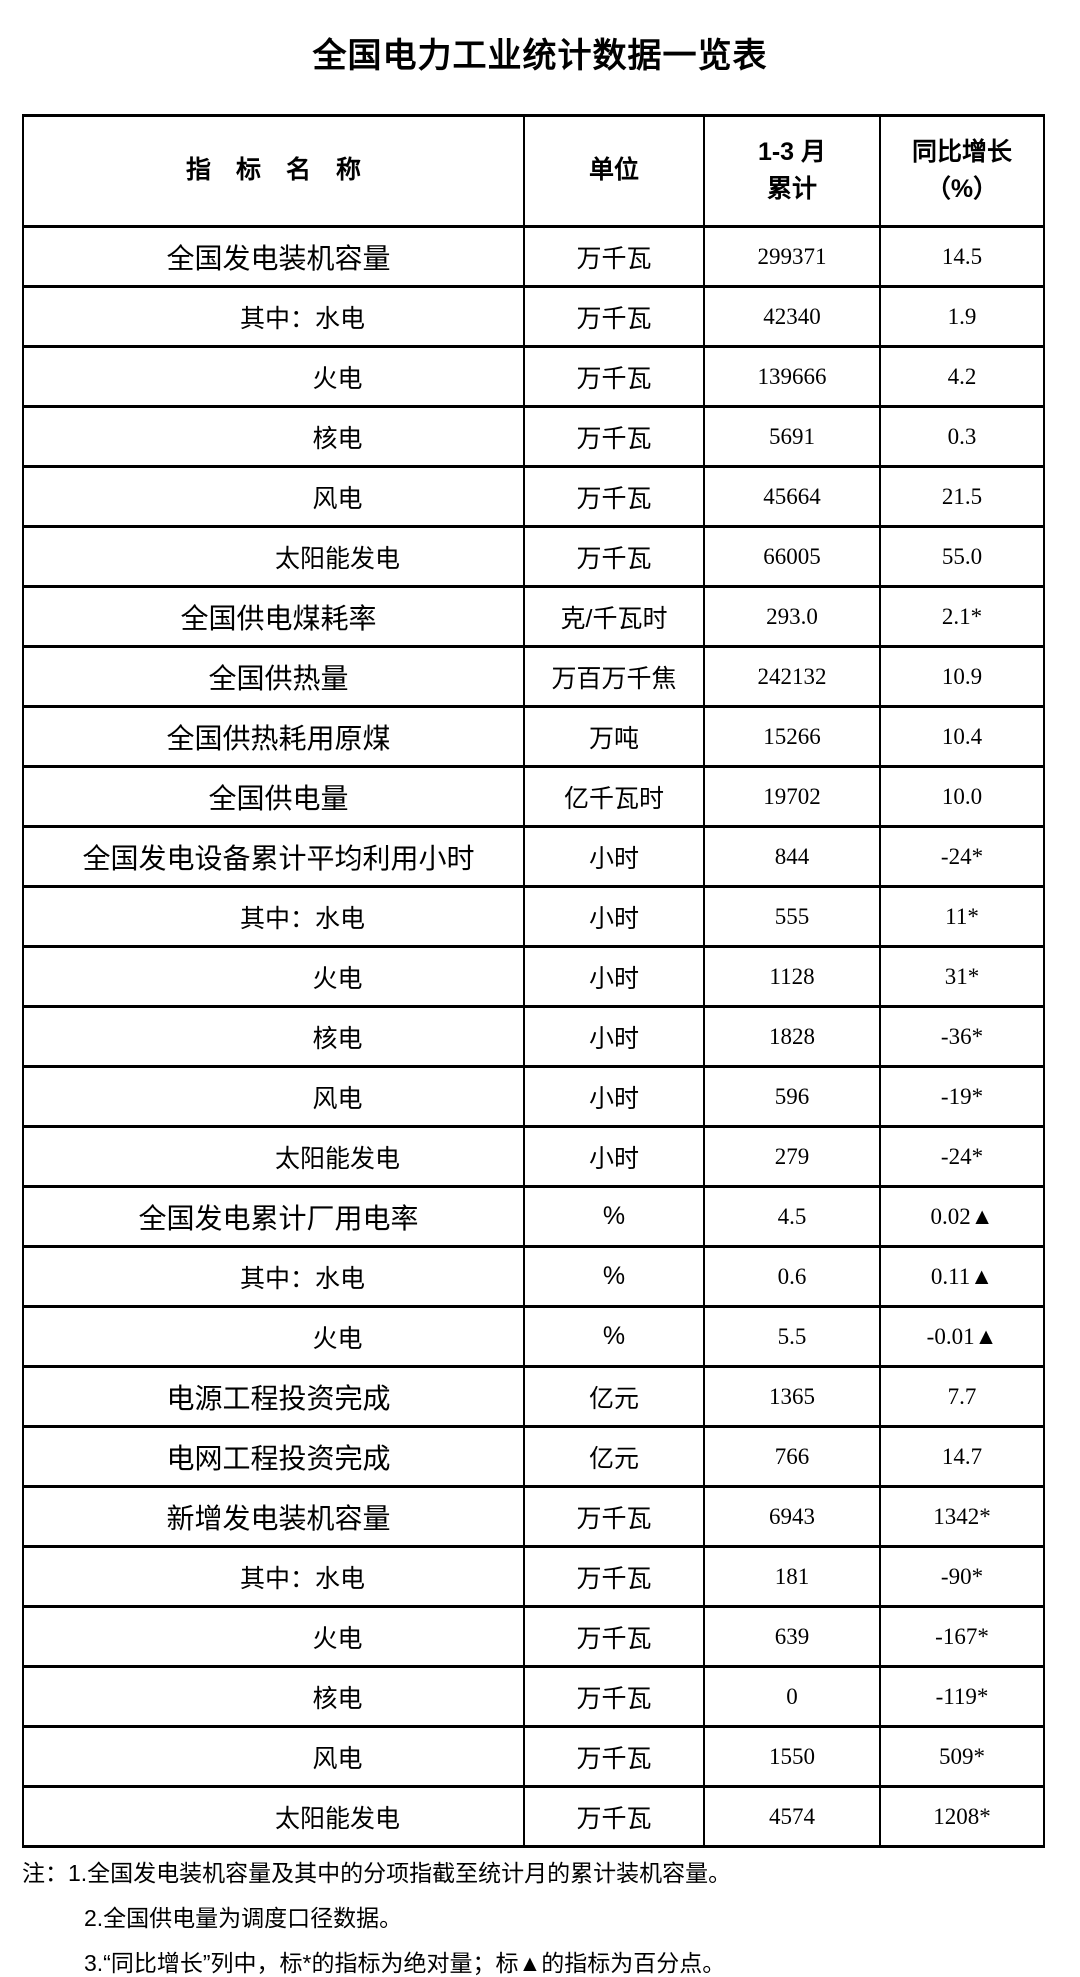  I want to click on table-header: 指 标 名 称 单位 1-3 月 累计 同比增长 （%）, so click(533, 171).